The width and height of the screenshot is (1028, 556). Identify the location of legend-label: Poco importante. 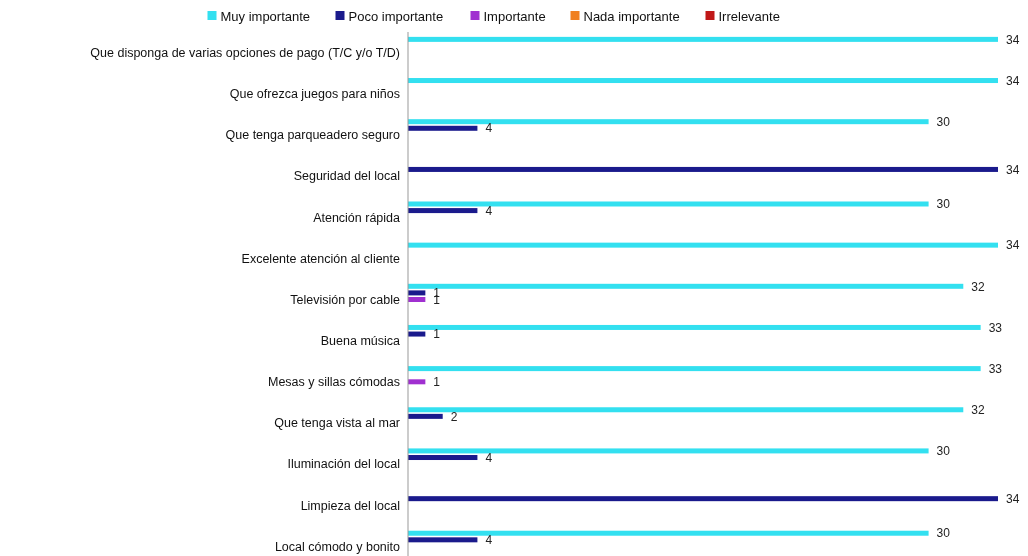
(396, 16).